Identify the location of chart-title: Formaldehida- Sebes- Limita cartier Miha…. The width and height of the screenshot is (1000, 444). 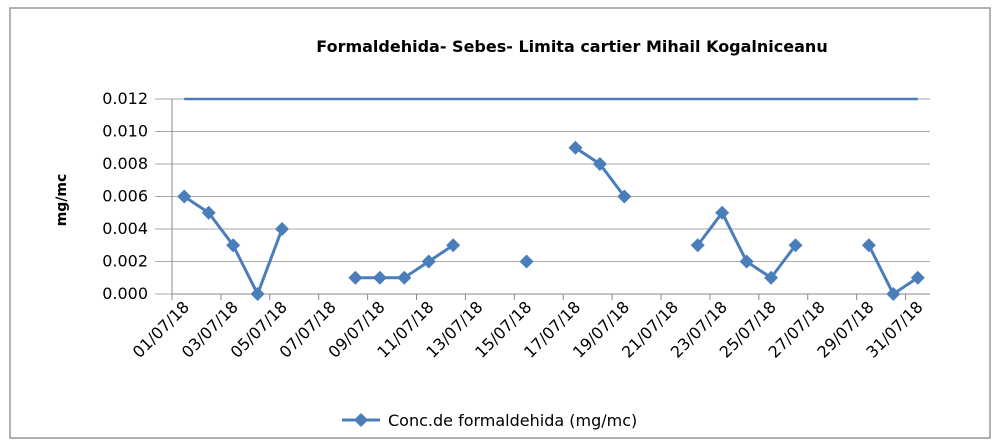
(571, 46).